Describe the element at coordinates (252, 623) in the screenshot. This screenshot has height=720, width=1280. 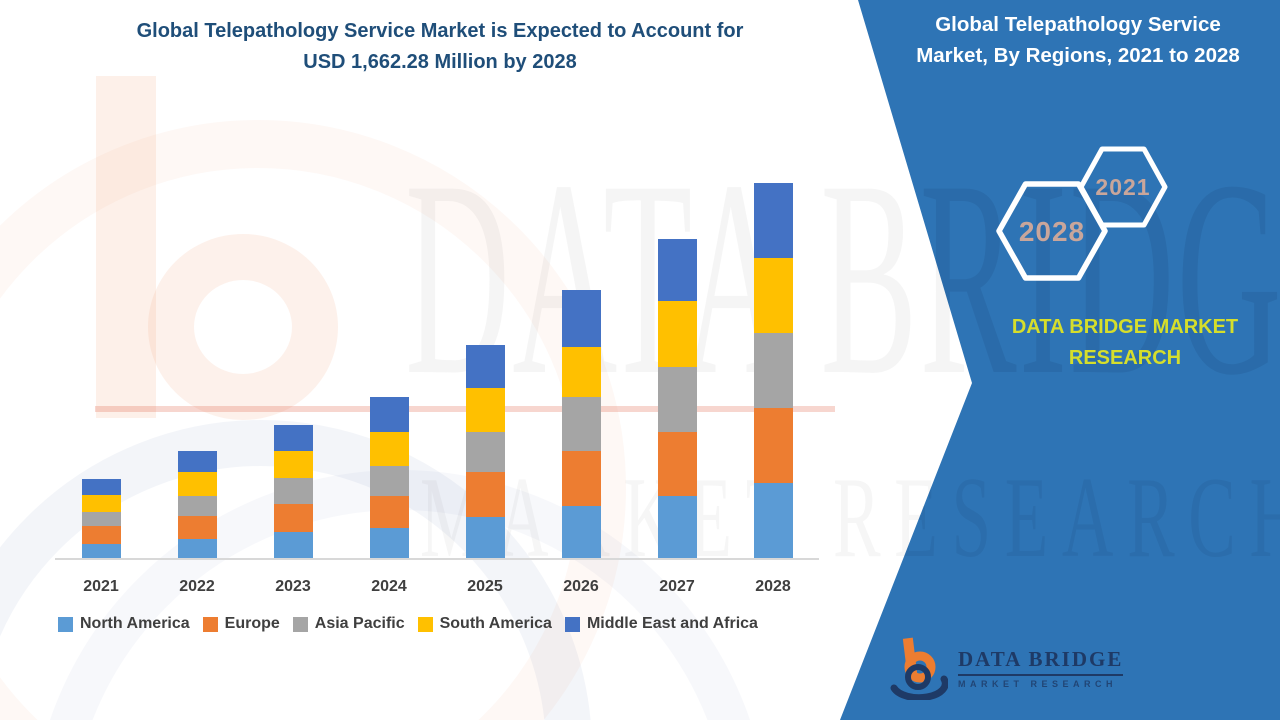
I see `legend-label: Europe` at that location.